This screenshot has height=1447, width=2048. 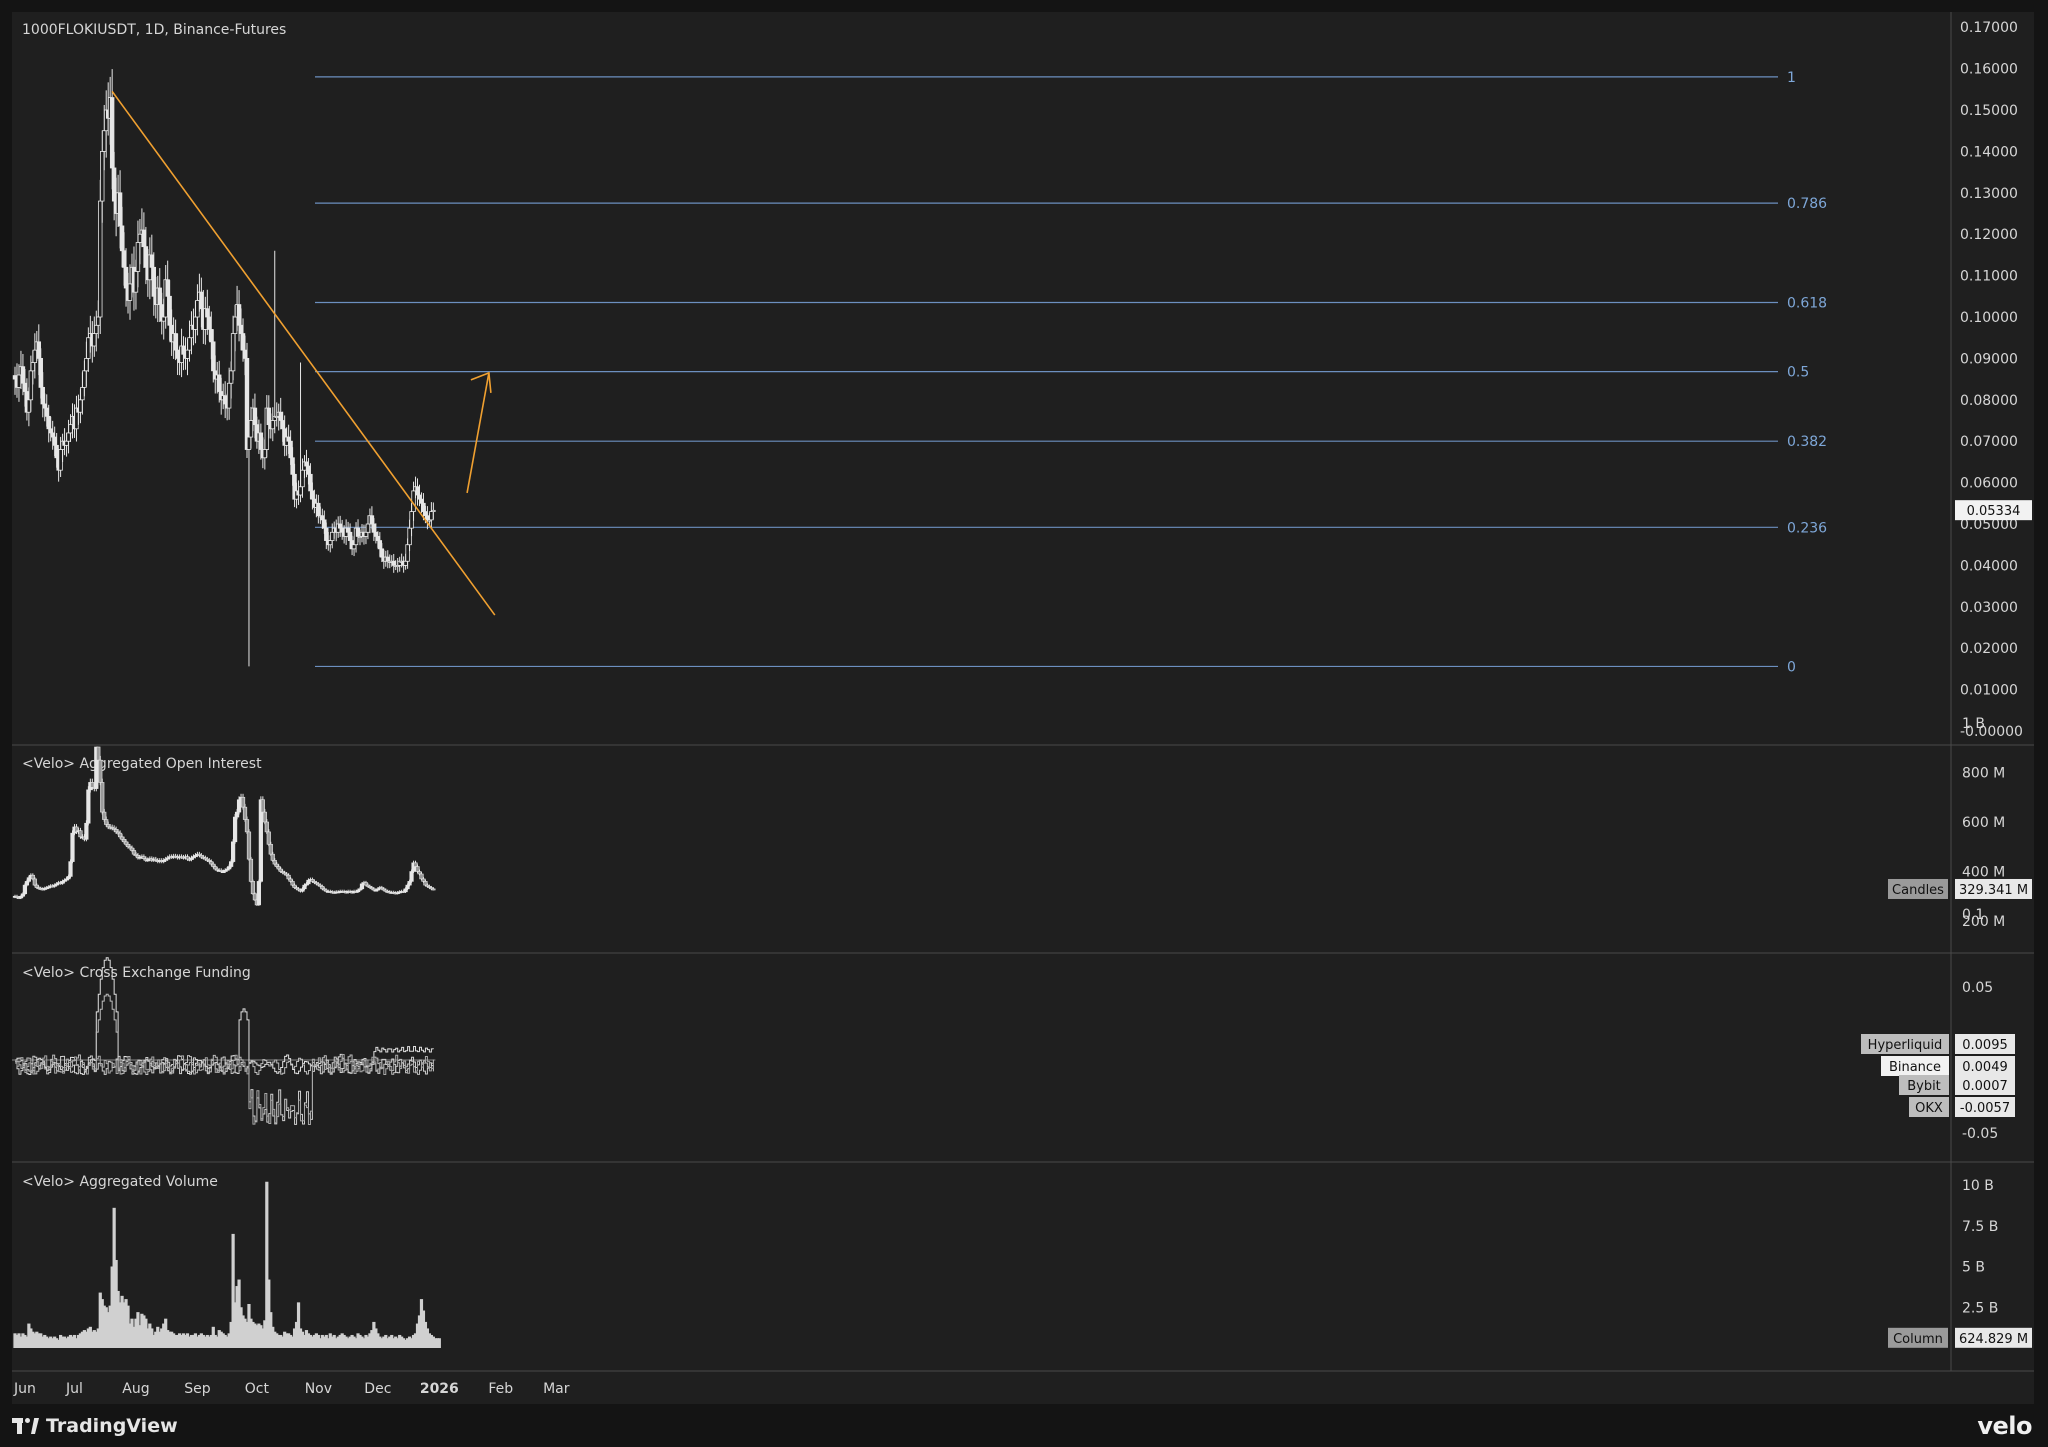 I want to click on price-tick-label: 0.09000, so click(x=1989, y=359).